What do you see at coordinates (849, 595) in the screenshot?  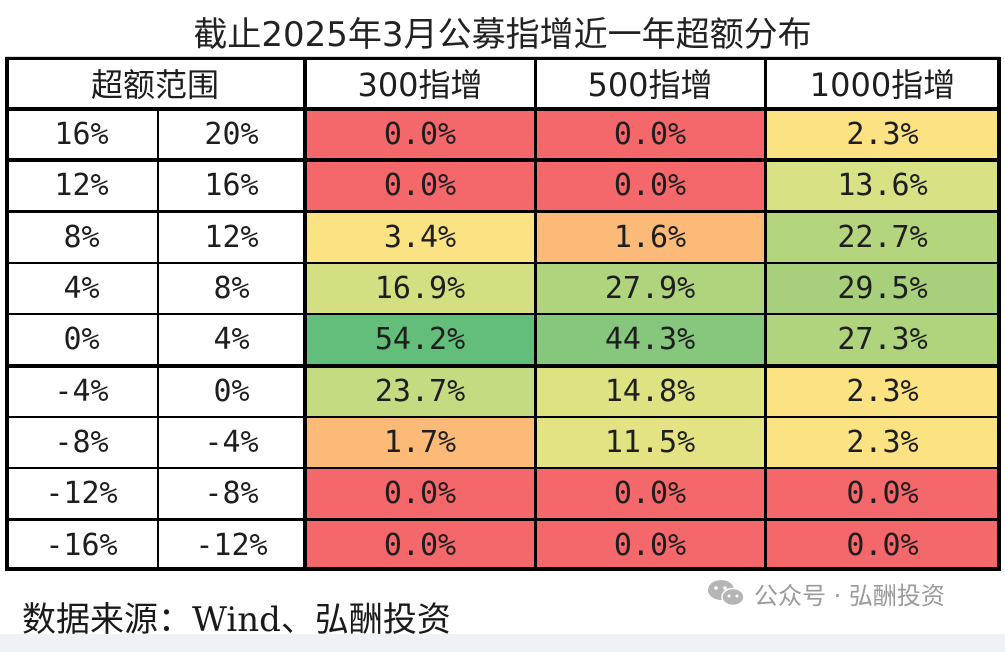 I see `watermark-text: 公众号 · 弘酬投资` at bounding box center [849, 595].